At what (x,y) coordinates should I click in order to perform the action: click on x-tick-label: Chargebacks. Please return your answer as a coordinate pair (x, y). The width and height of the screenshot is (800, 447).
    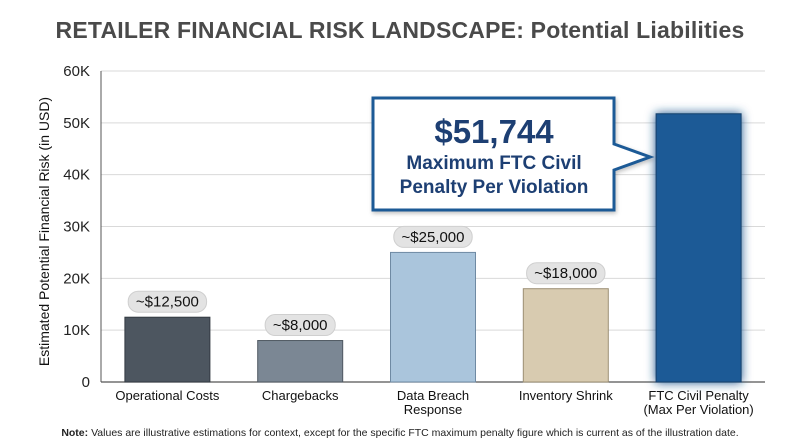
    Looking at the image, I should click on (300, 395).